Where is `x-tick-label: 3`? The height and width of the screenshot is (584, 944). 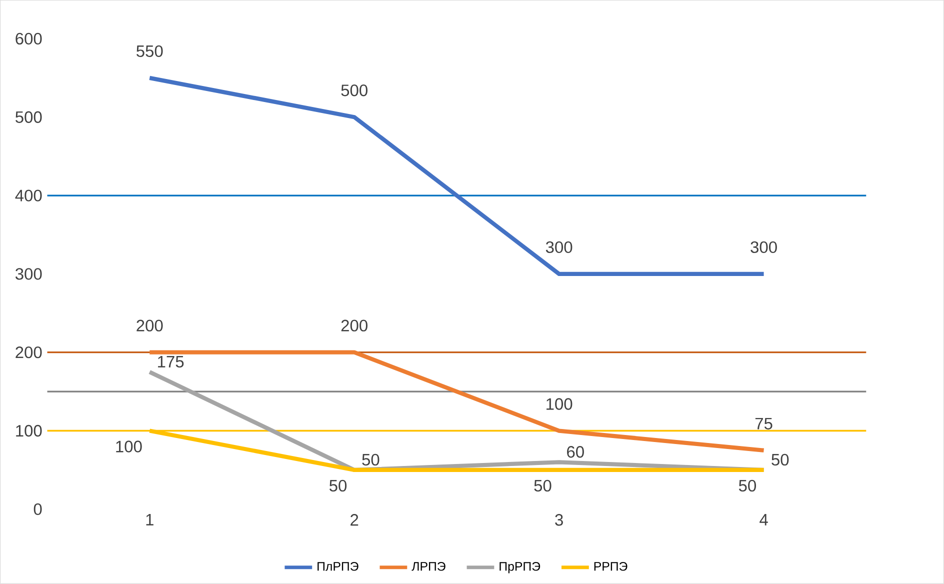
x-tick-label: 3 is located at coordinates (559, 520).